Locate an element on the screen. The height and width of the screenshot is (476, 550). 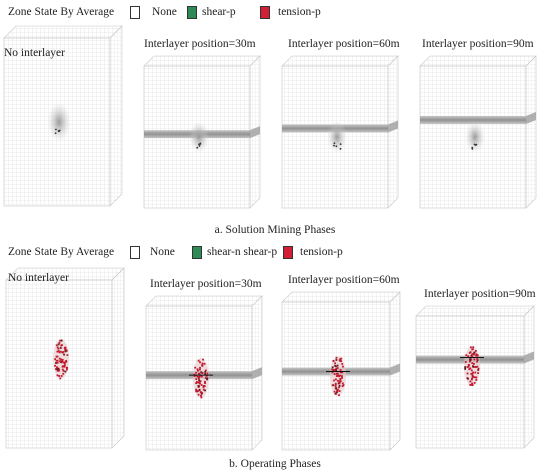
legend-a-label-tension: tension-p is located at coordinates (299, 12).